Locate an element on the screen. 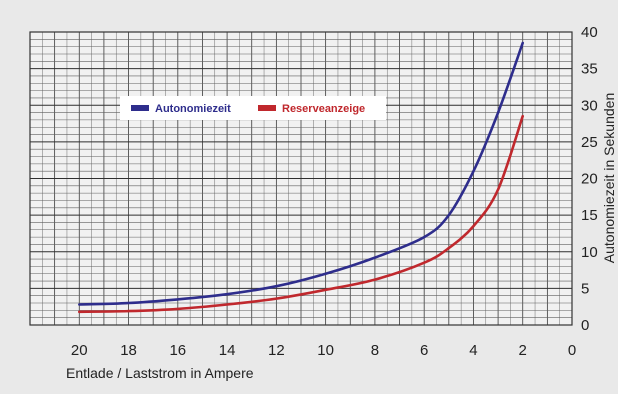  y-tick-label: 5 is located at coordinates (585, 288).